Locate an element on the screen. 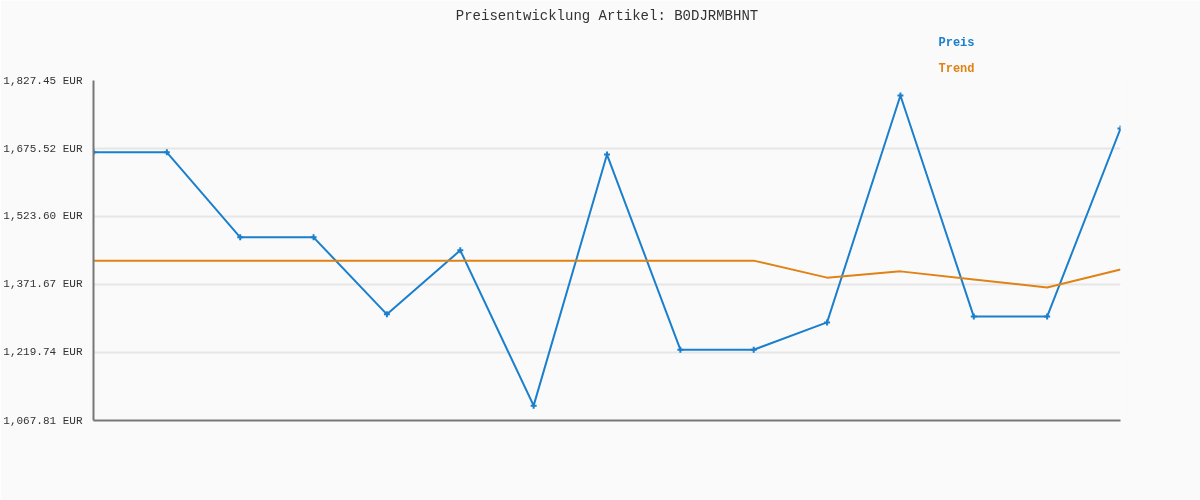  y-tick-label: 1,827.45 EUR is located at coordinates (43, 80).